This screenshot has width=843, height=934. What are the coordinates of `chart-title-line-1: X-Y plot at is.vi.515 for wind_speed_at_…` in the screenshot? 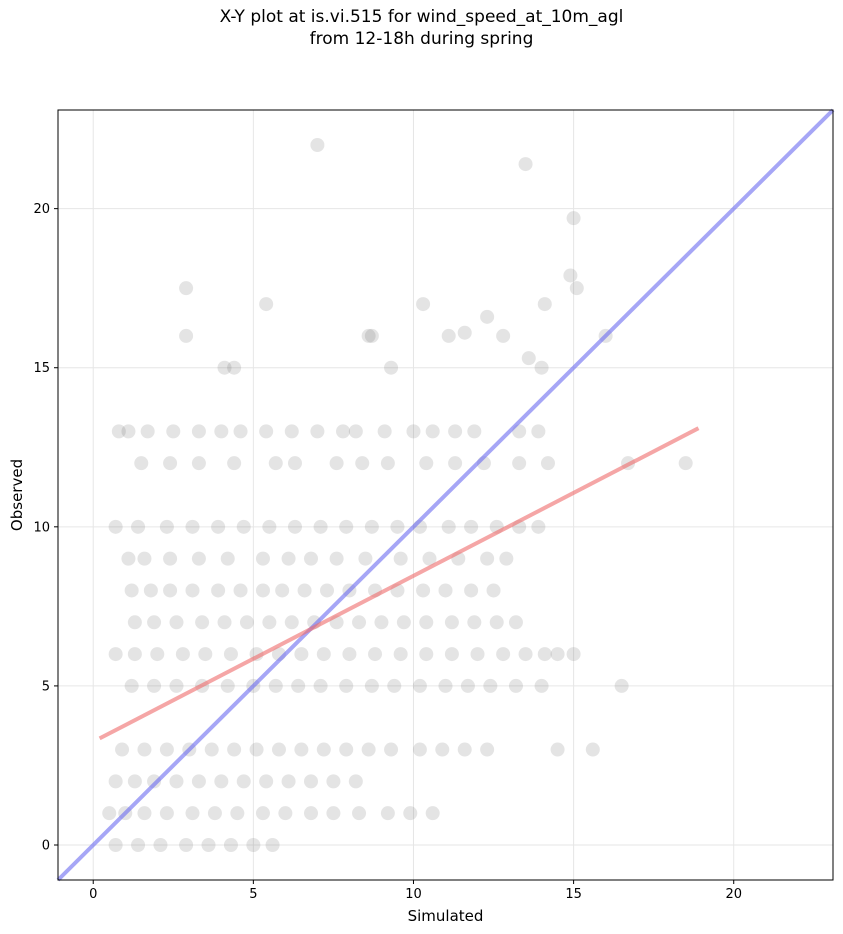 It's located at (421, 17).